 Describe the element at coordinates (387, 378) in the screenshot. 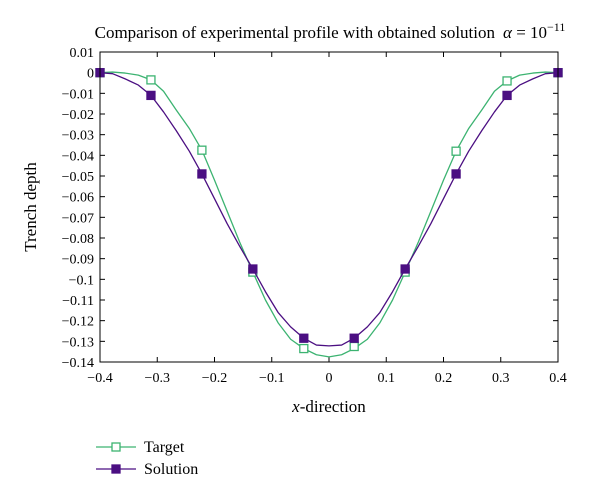

I see `x-tick-label: 0.1` at that location.